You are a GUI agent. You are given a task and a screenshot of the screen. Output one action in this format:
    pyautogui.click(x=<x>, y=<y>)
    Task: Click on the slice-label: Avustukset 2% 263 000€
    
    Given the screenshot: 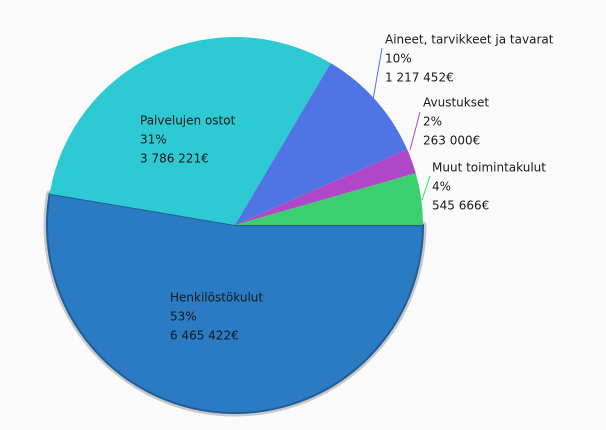 What is the action you would take?
    pyautogui.click(x=456, y=122)
    